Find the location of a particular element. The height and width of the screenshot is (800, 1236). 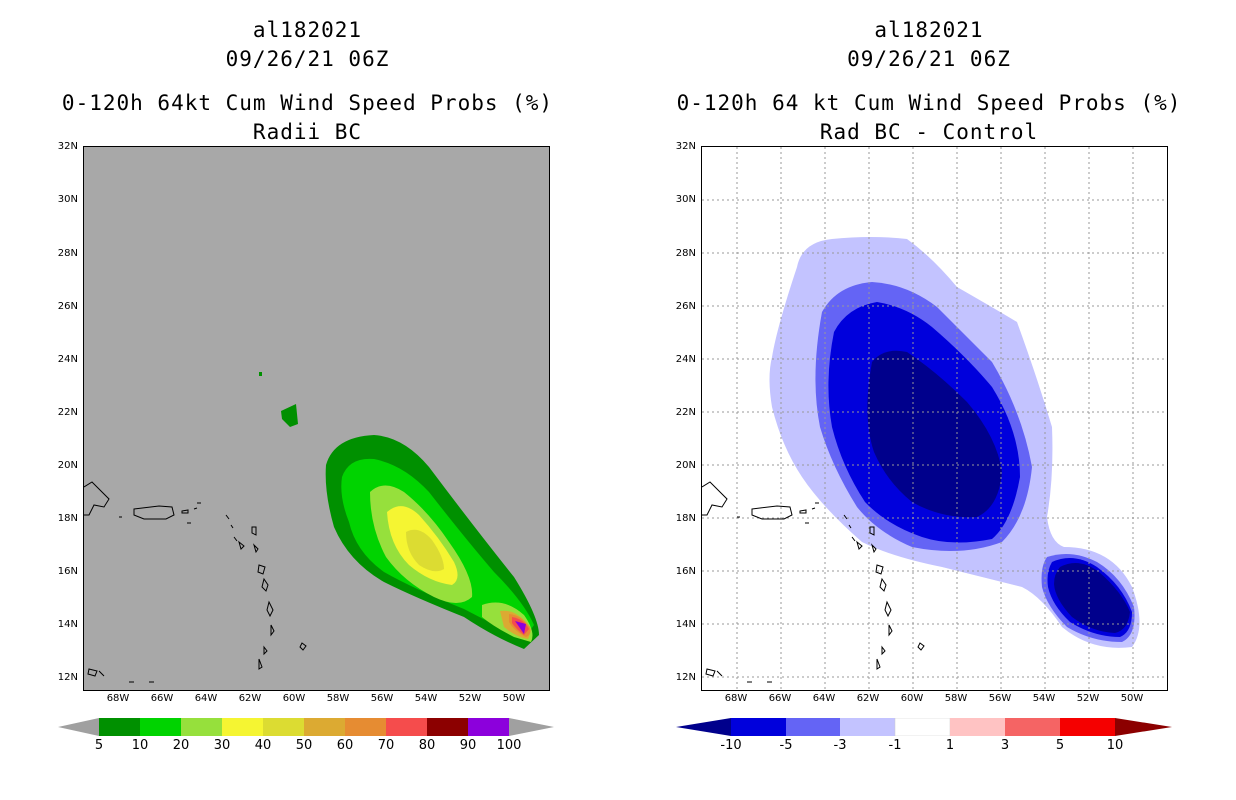

left-lon-label: 52W is located at coordinates (470, 698).